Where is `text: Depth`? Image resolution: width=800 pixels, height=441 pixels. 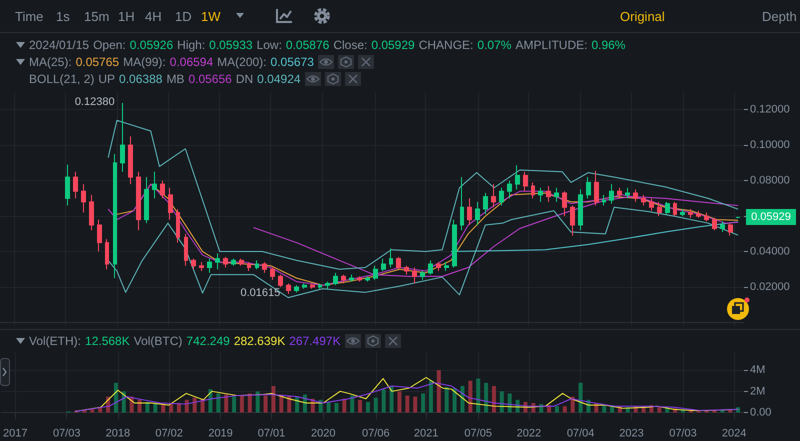
text: Depth is located at coordinates (779, 16).